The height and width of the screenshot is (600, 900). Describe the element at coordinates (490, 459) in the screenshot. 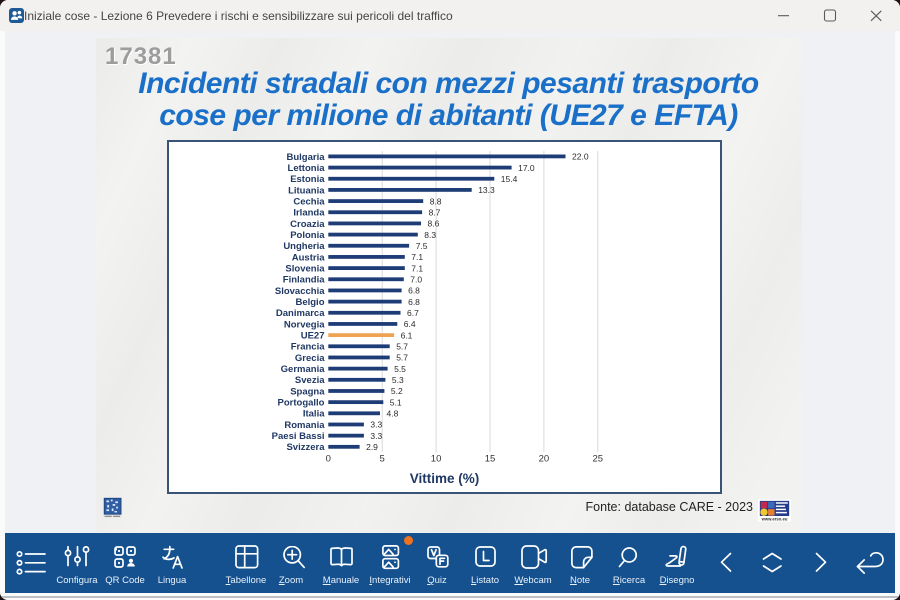

I see `svg-text: 15` at that location.